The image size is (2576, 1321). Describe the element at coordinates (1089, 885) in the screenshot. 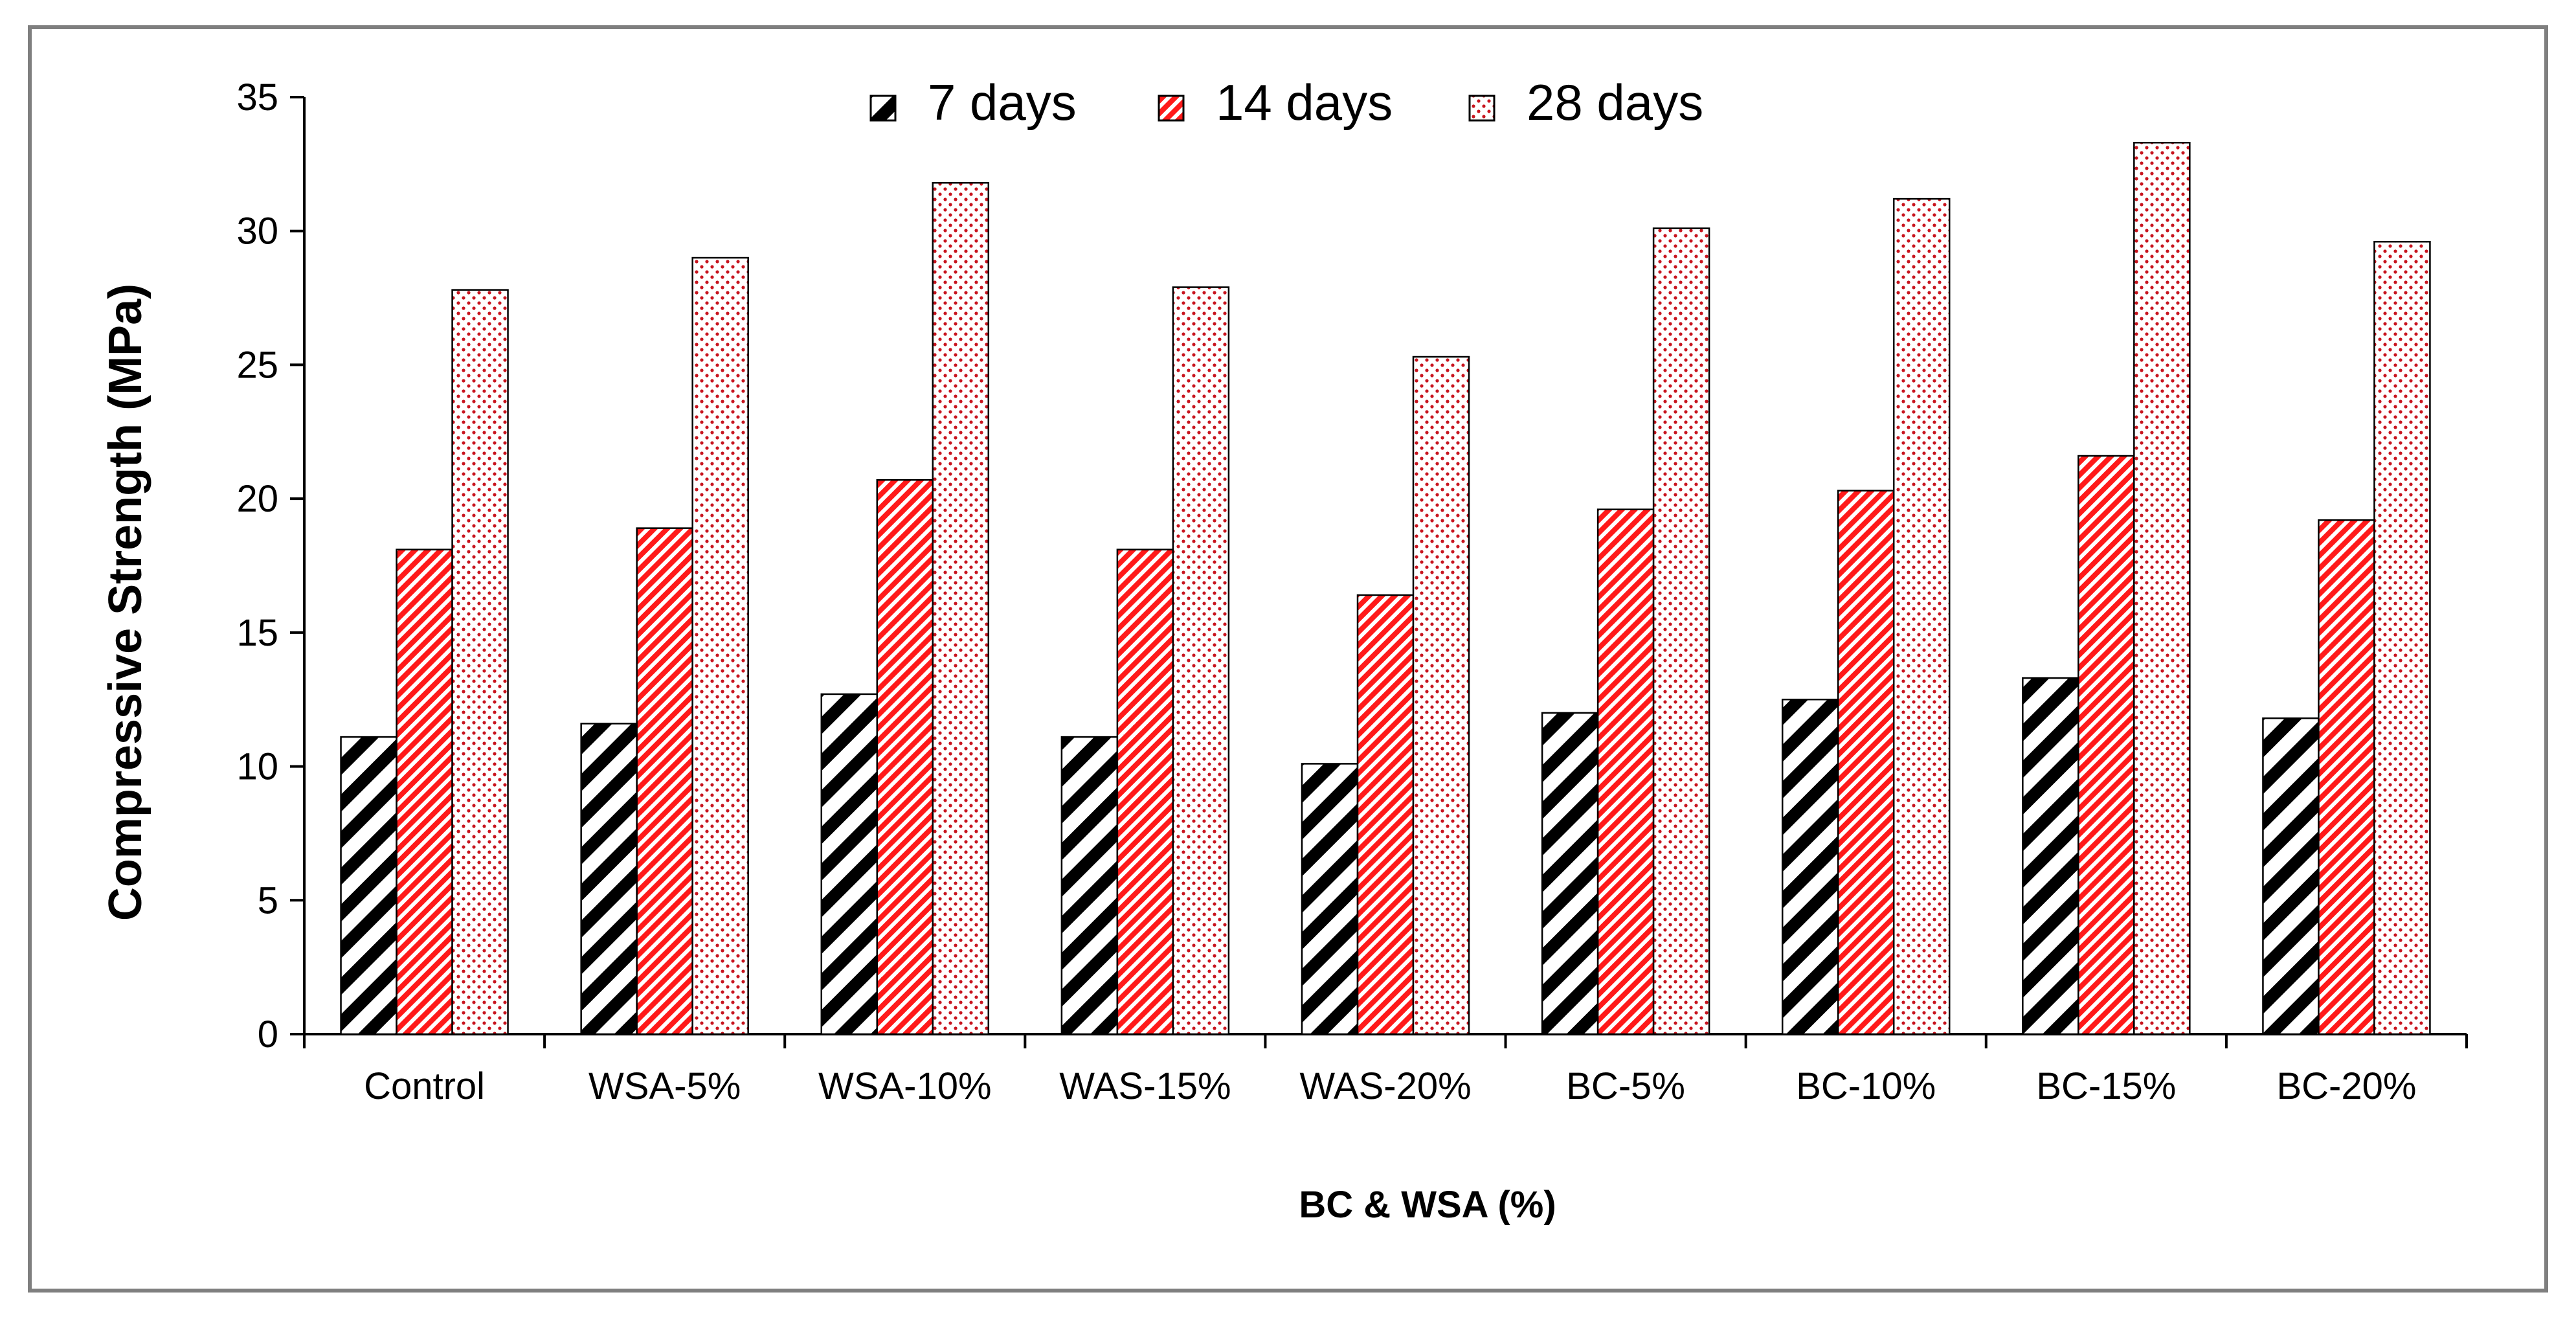

I see `bar-7-days-WAS-15%` at that location.